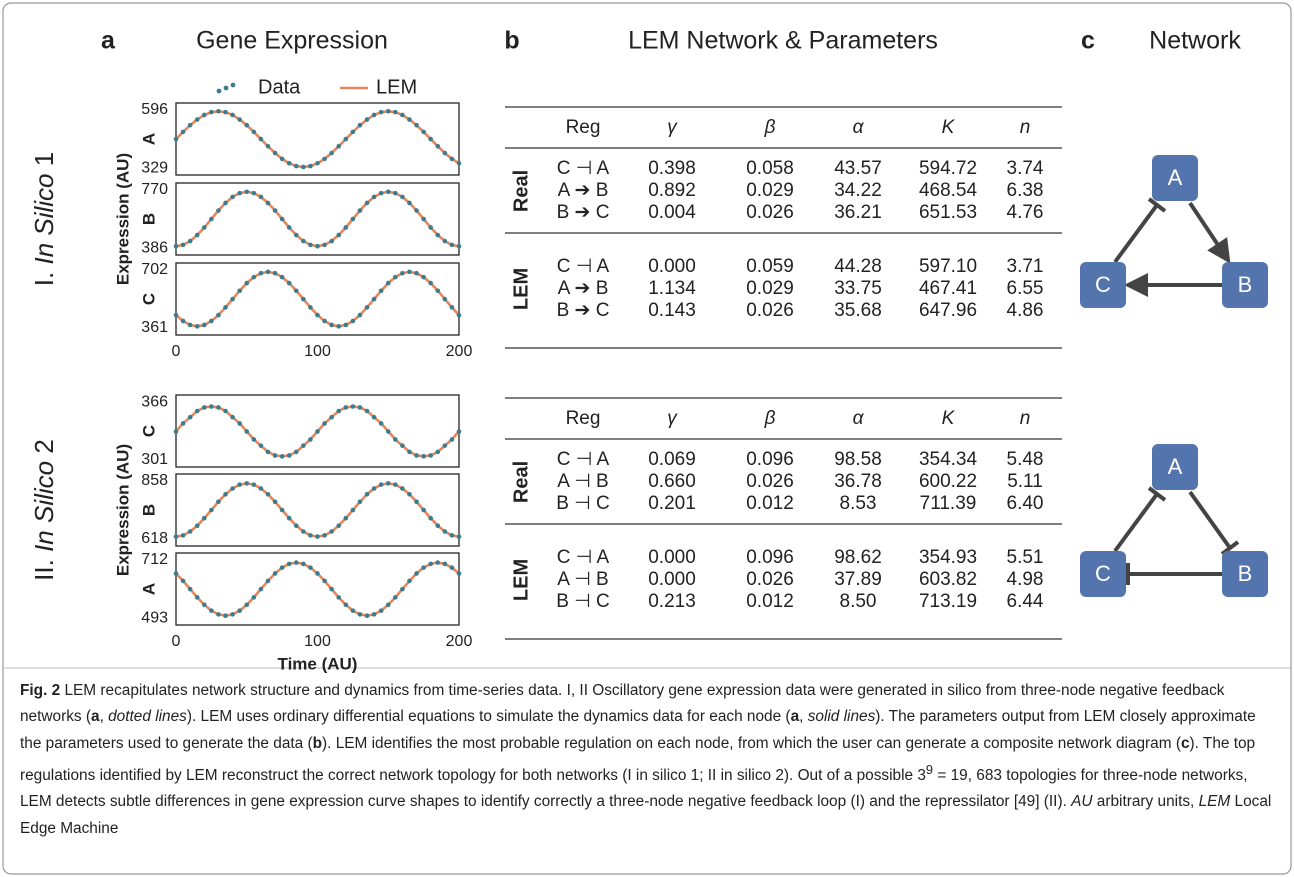 The width and height of the screenshot is (1294, 877). I want to click on table-cell: 6.55, so click(1025, 288).